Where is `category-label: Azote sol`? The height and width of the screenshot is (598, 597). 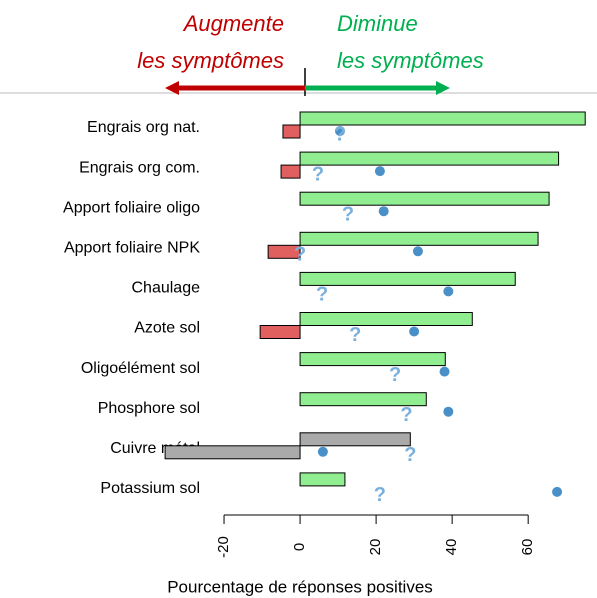 category-label: Azote sol is located at coordinates (167, 328).